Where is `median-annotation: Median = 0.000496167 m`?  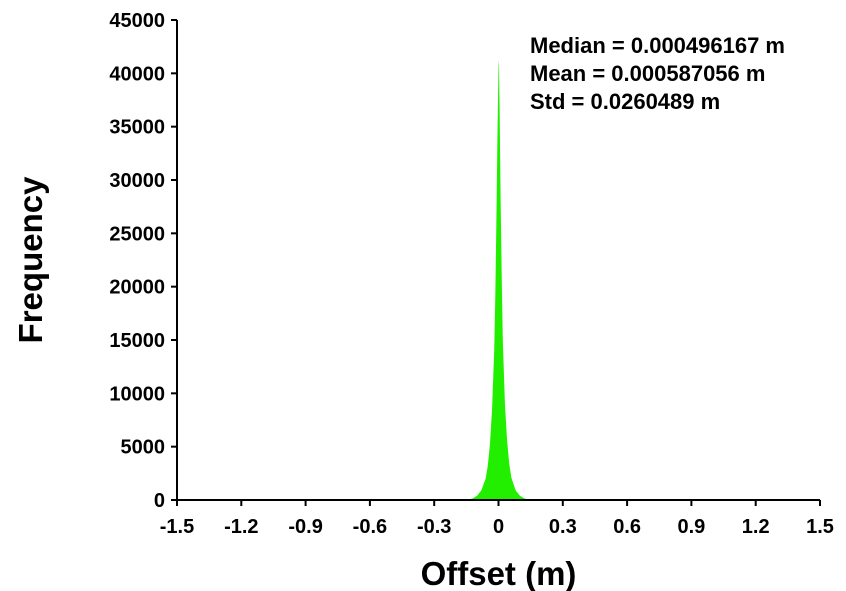 median-annotation: Median = 0.000496167 m is located at coordinates (657, 45).